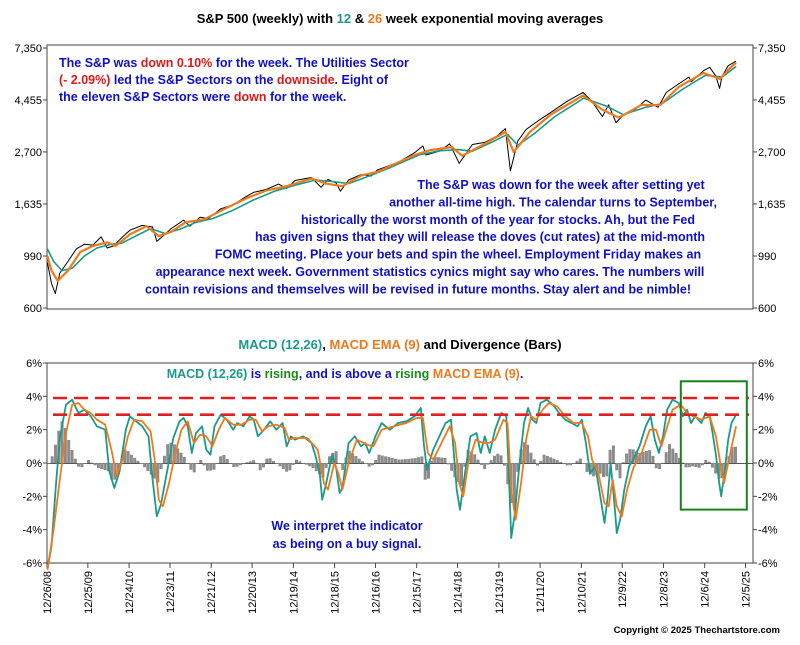 This screenshot has width=800, height=645. Describe the element at coordinates (130, 592) in the screenshot. I see `x-tick-label: 12/24/10` at that location.